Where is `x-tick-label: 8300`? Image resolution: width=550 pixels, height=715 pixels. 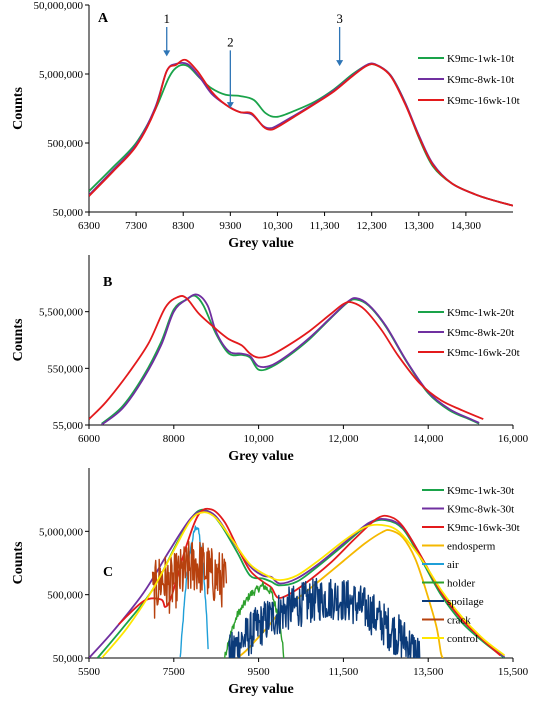
x-tick-label: 8300 is located at coordinates (183, 226).